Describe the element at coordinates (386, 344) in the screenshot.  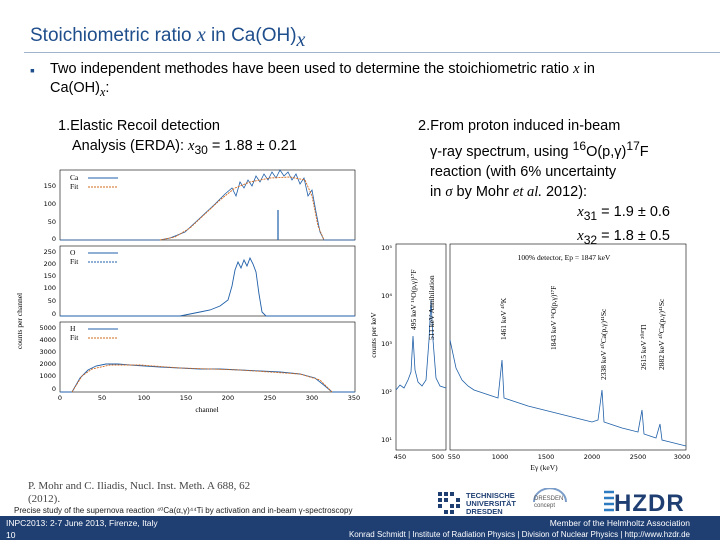
I see `svg-text: 10³` at that location.